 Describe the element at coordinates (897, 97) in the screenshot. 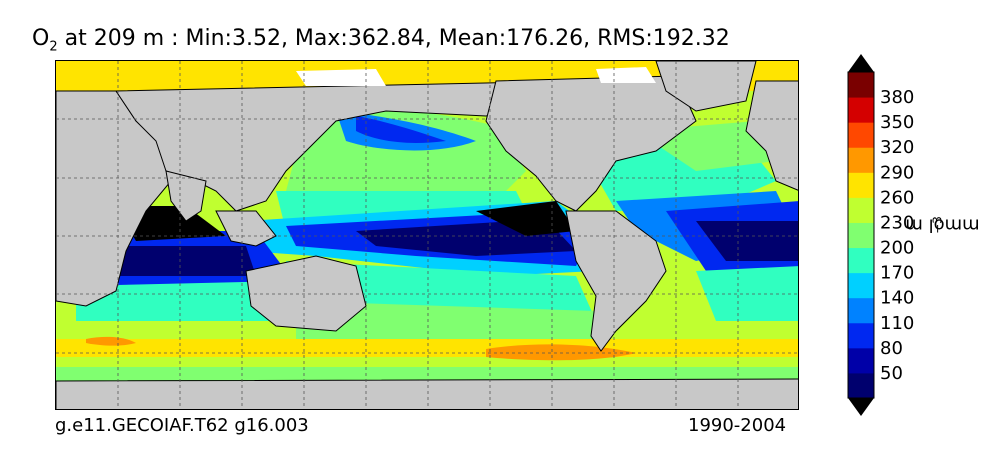

I see `colorbar-tick-label: 380` at that location.